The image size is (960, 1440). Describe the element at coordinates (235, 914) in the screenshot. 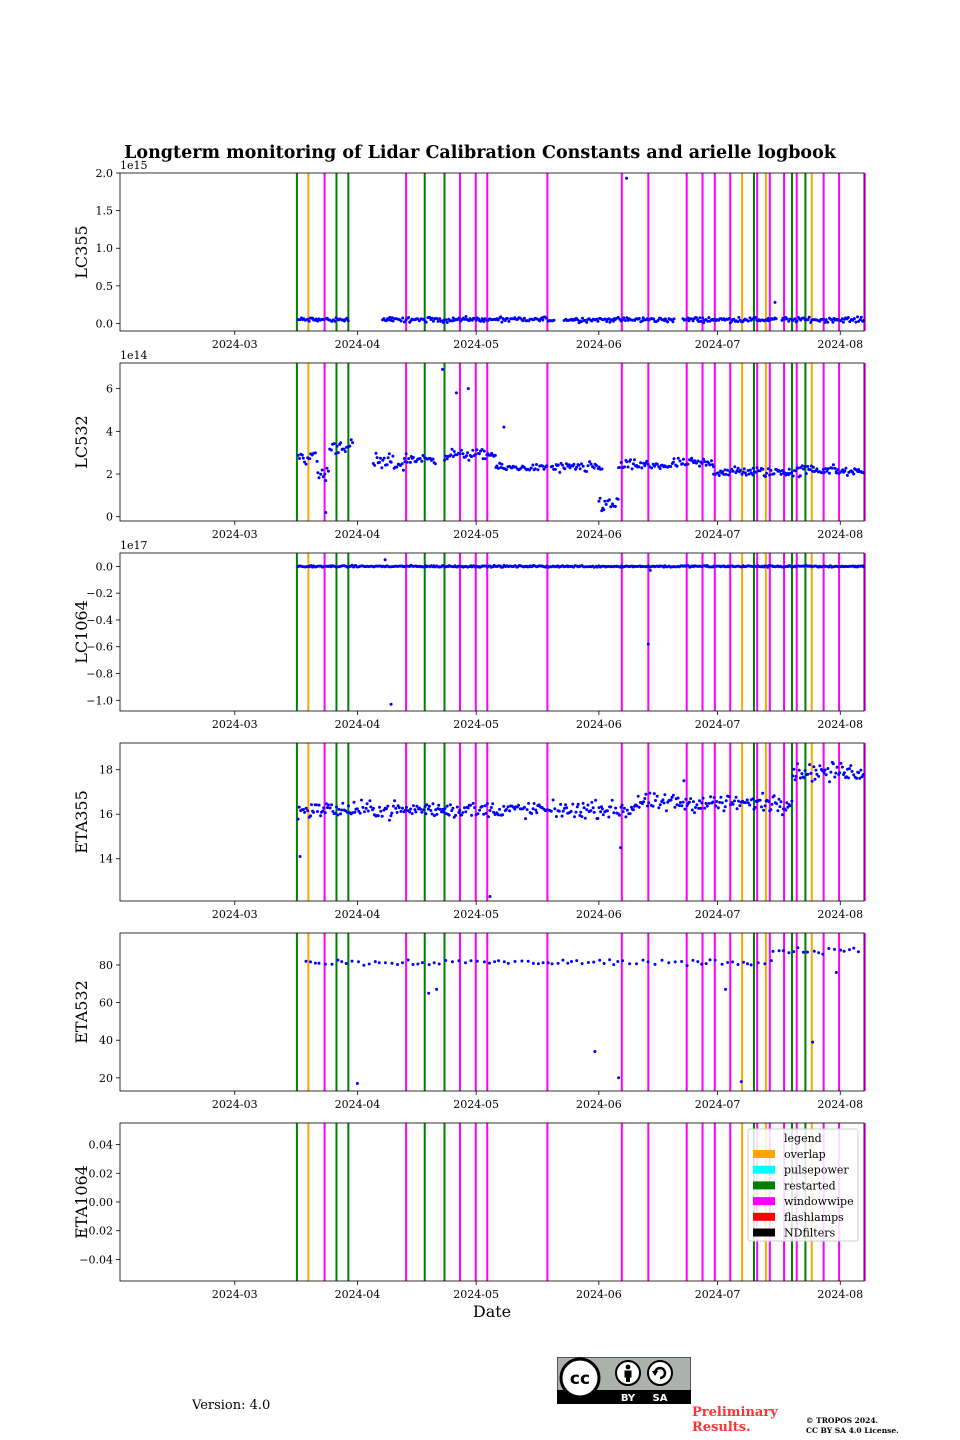

I see `x-tick-label: 2024-03` at that location.